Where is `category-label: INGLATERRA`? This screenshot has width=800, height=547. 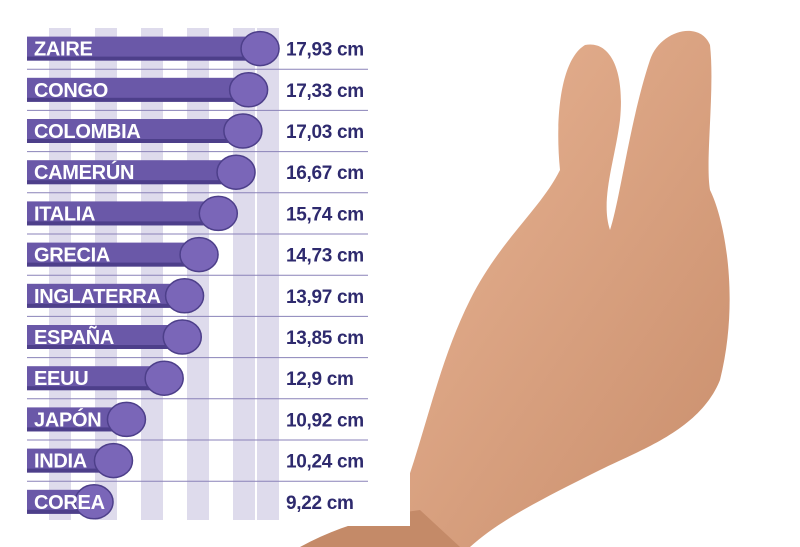 category-label: INGLATERRA is located at coordinates (97, 297).